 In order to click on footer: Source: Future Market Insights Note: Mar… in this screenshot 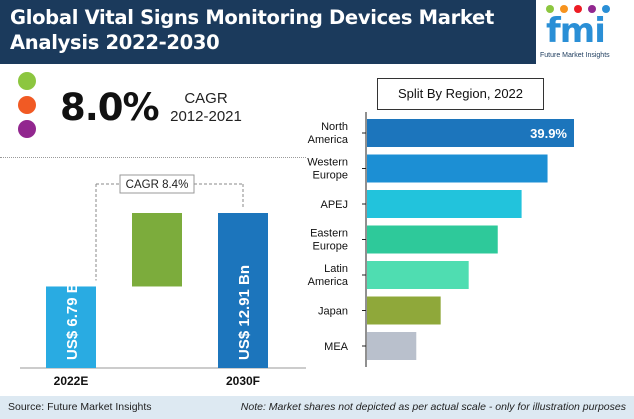, I will do `click(317, 407)`.